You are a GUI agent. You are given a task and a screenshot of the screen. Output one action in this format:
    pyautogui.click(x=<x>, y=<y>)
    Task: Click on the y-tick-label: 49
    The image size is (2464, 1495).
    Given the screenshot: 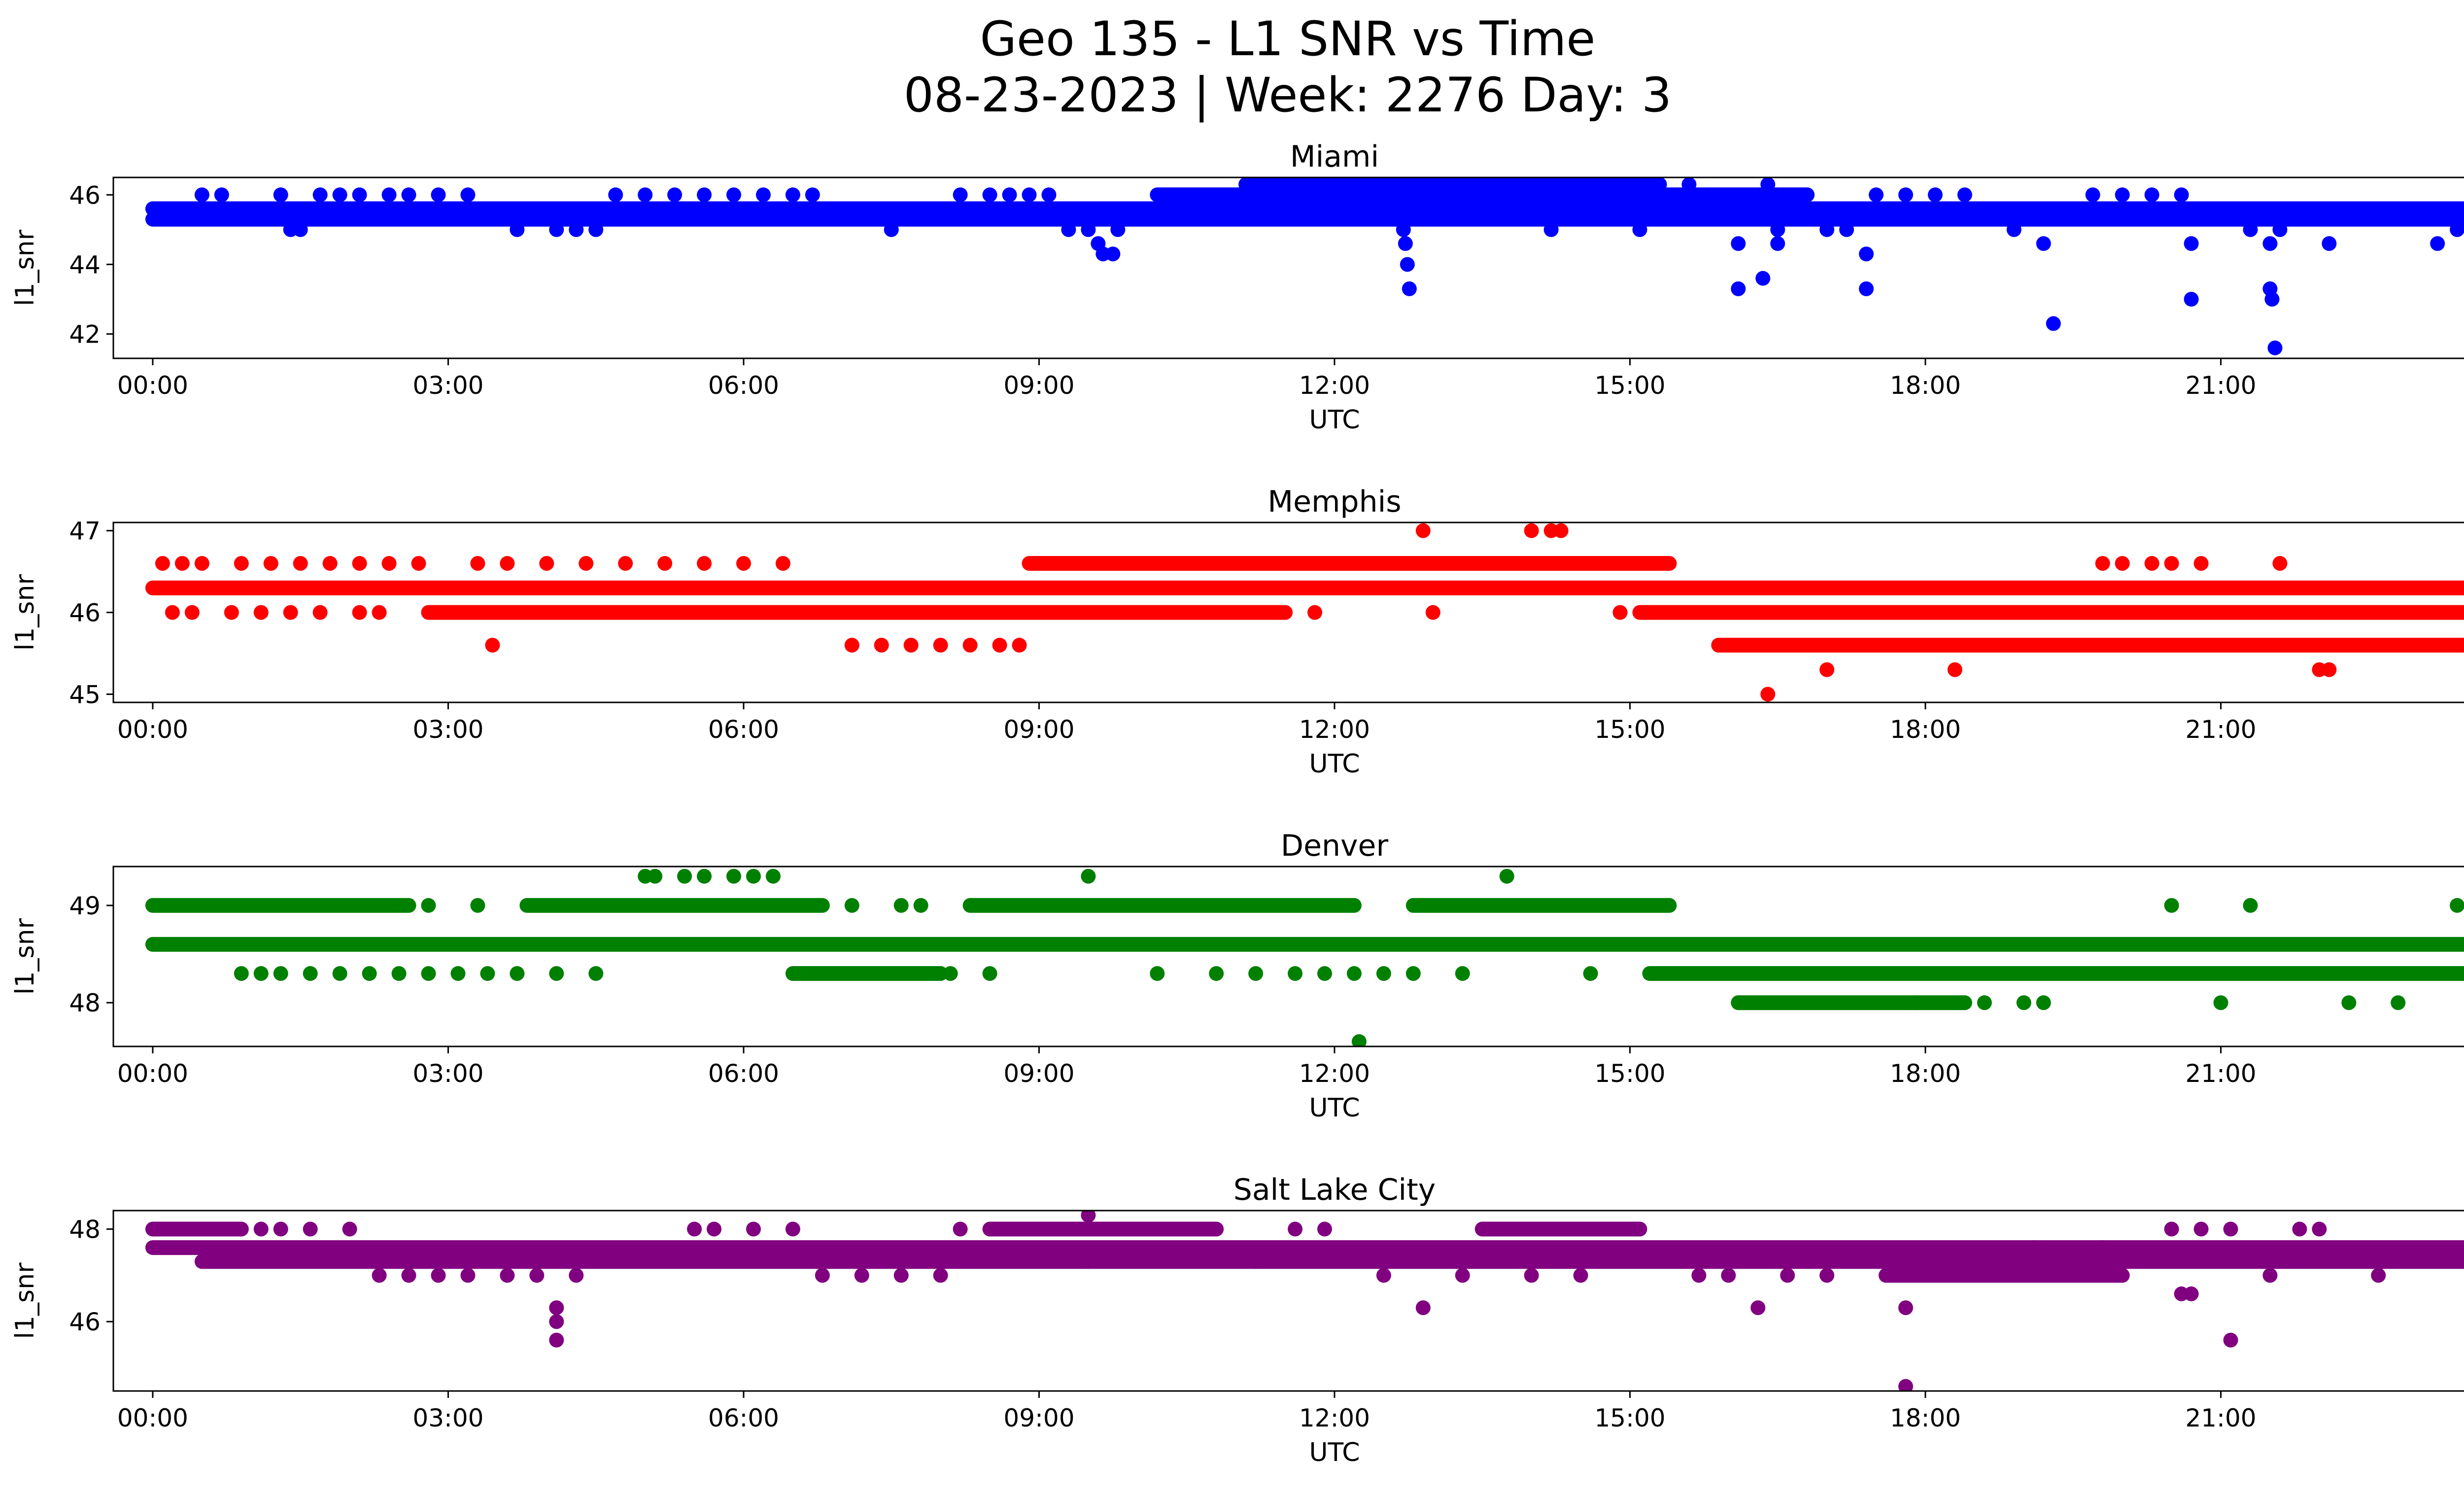 What is the action you would take?
    pyautogui.click(x=85, y=906)
    